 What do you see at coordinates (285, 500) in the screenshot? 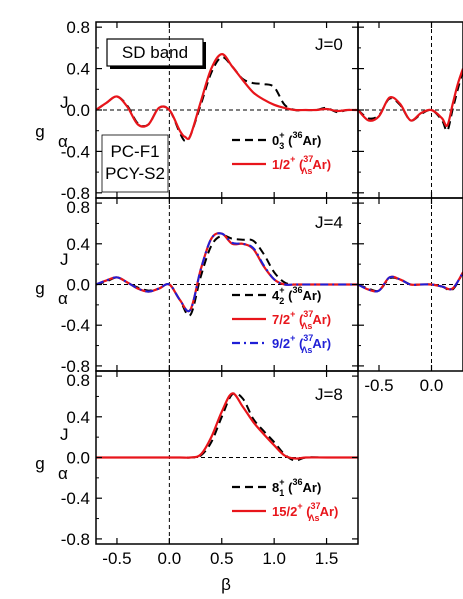
I see `legend-j8: 81+ (36Ar) 15/2+ (37 ΛsAr)` at bounding box center [285, 500].